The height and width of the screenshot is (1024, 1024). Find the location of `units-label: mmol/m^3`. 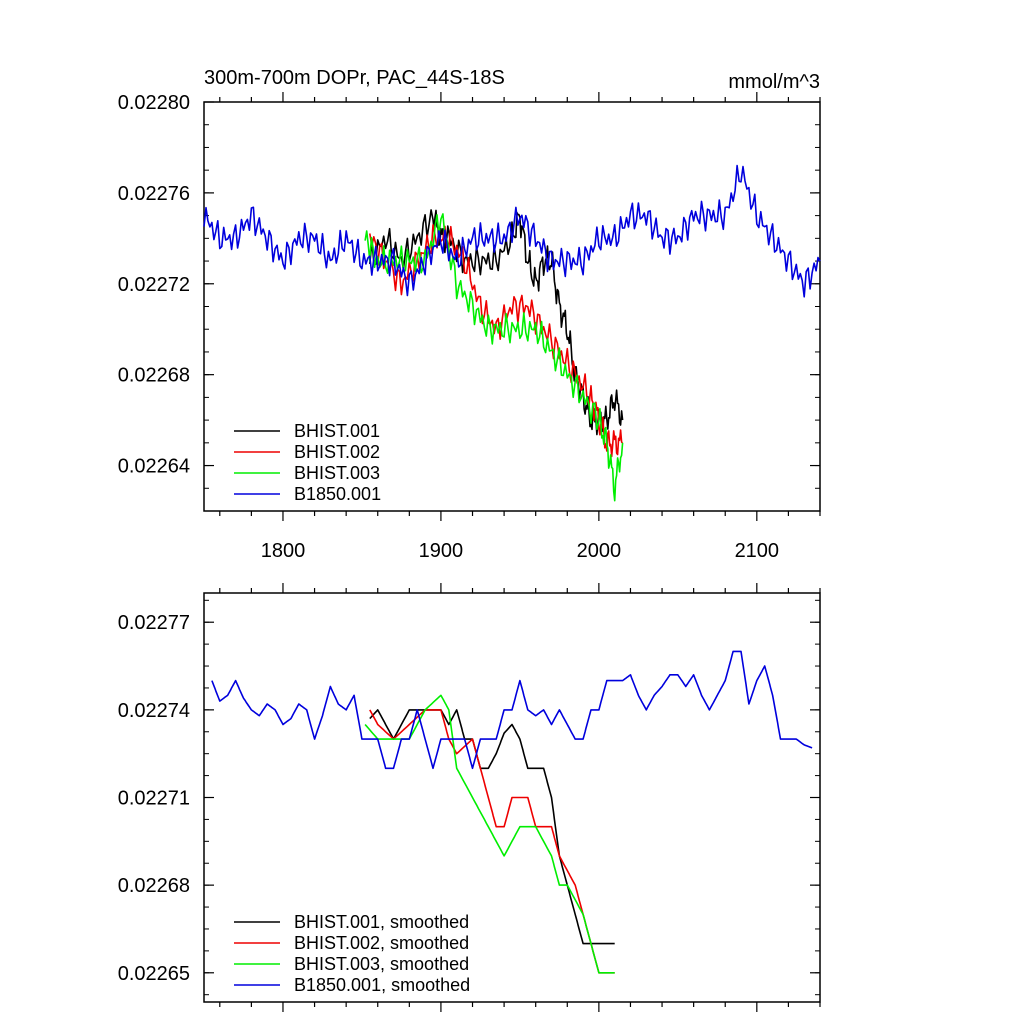

units-label: mmol/m^3 is located at coordinates (774, 82).